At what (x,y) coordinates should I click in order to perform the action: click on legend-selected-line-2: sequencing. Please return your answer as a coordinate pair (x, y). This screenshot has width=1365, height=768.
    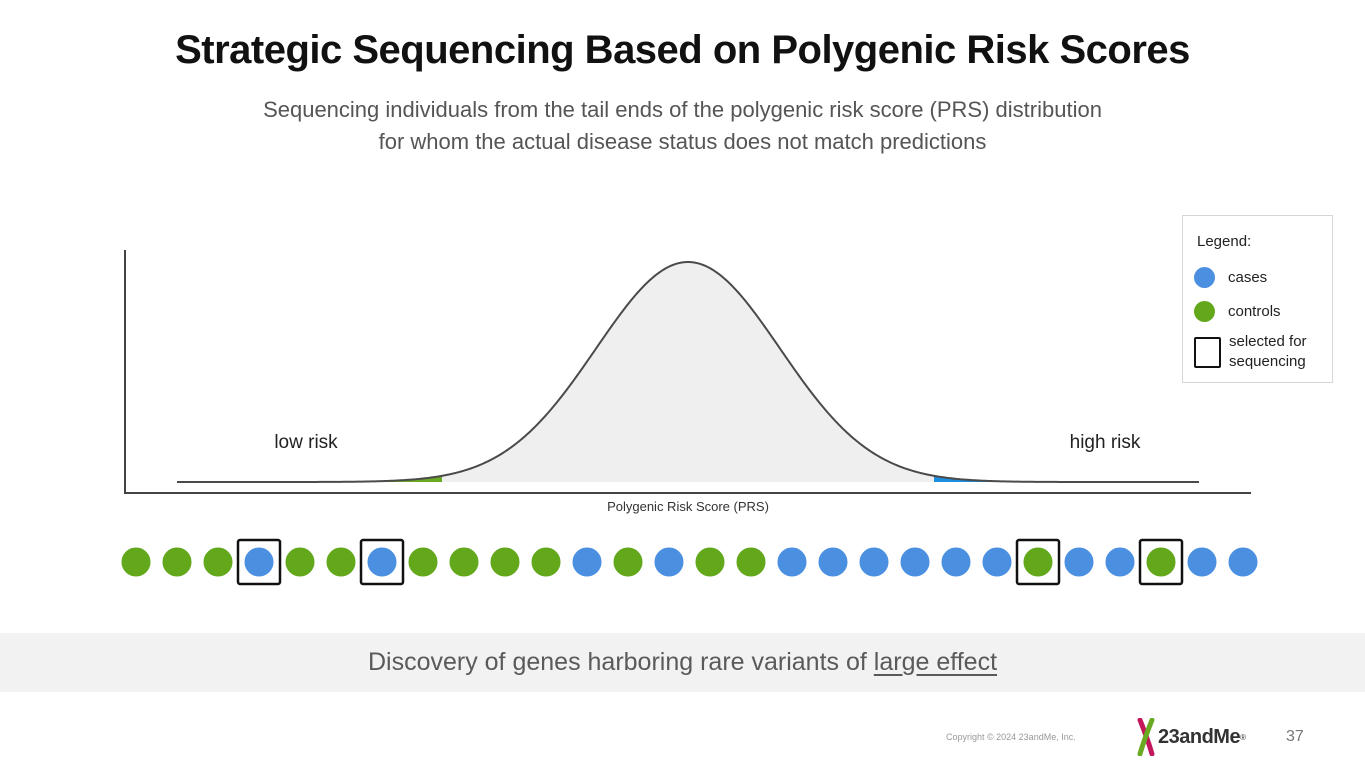
    Looking at the image, I should click on (1267, 361).